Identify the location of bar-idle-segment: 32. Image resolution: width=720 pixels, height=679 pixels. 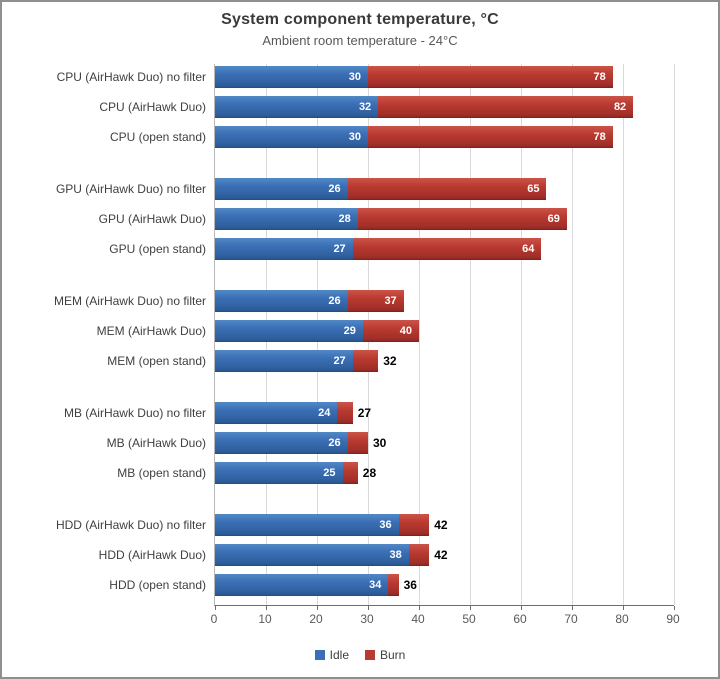
(297, 107).